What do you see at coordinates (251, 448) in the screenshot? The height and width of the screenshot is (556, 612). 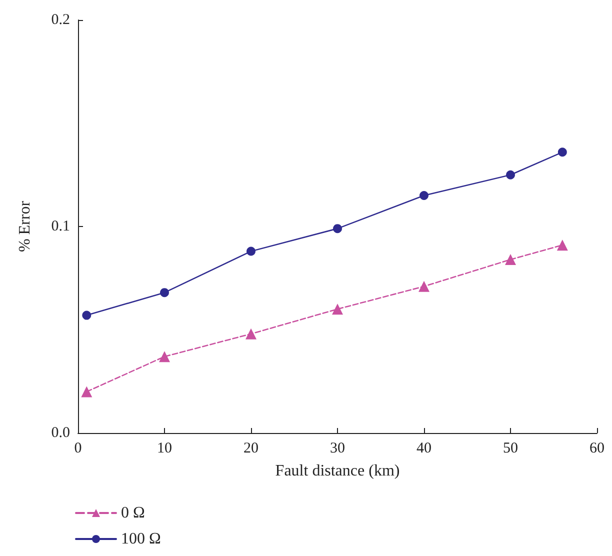 I see `x-tick-label: 20` at bounding box center [251, 448].